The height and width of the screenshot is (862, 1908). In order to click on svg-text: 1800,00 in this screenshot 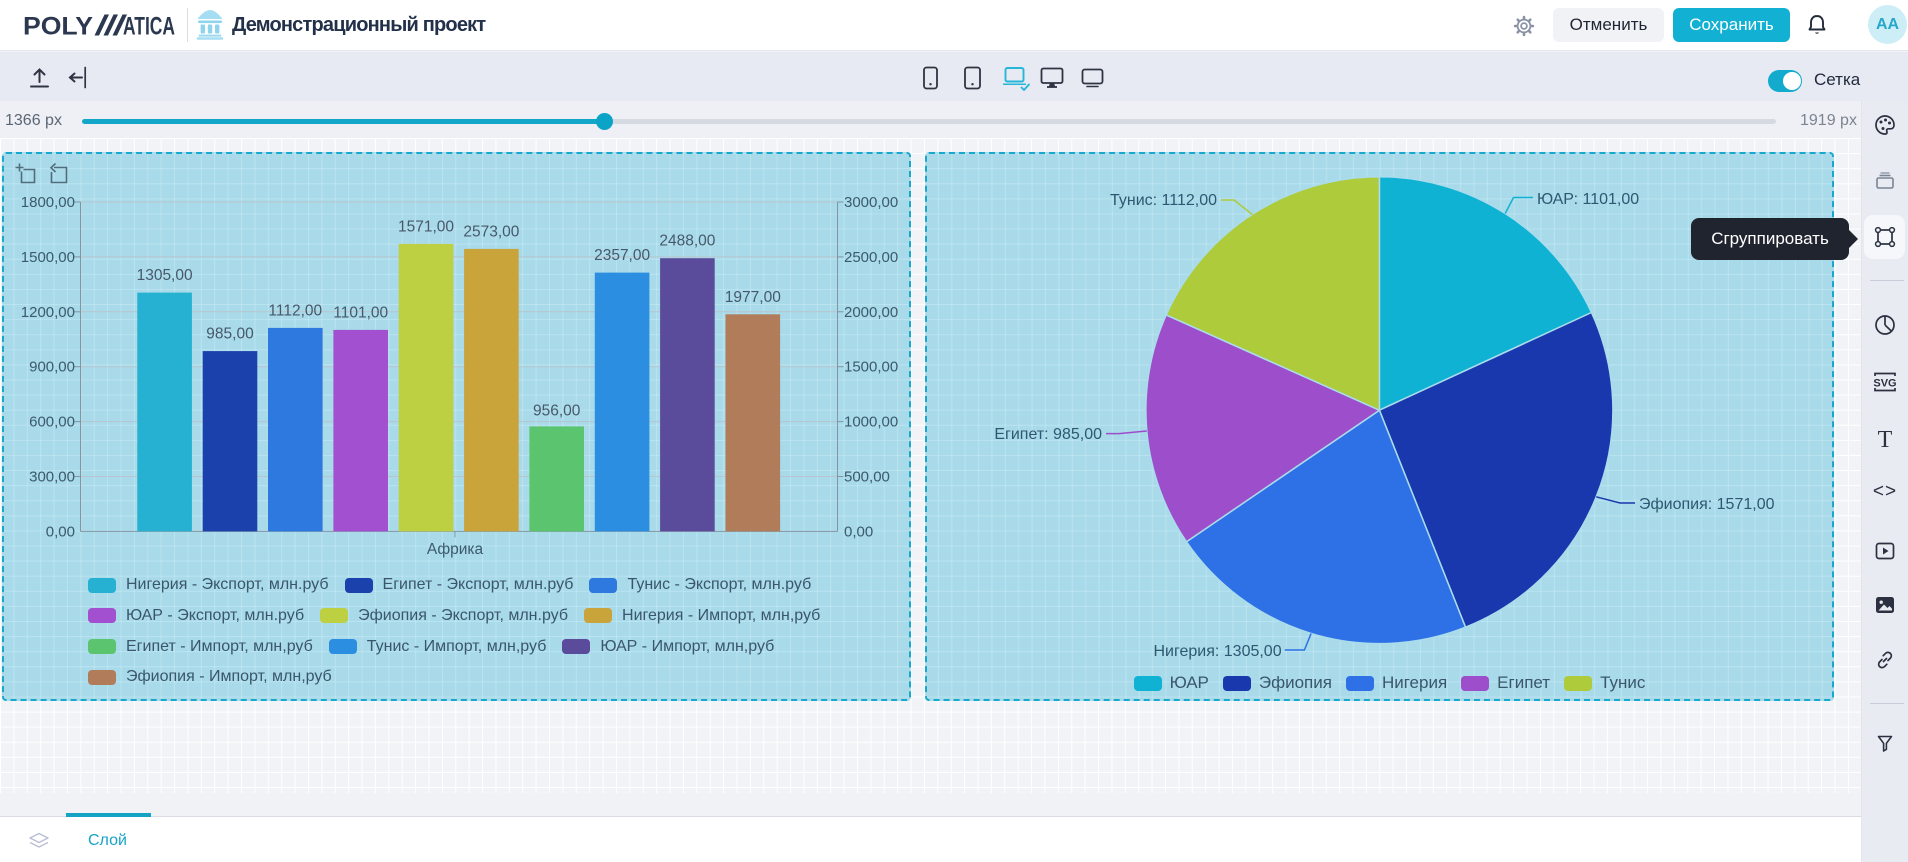, I will do `click(48, 202)`.